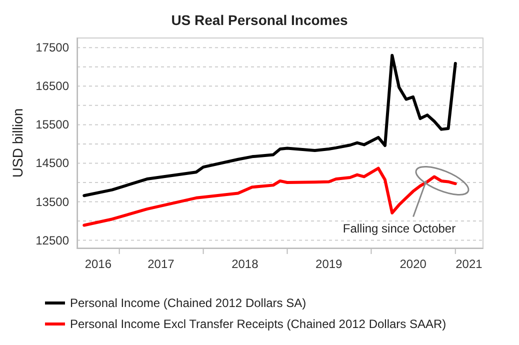  What do you see at coordinates (245, 264) in the screenshot?
I see `x-tick-label: 2018` at bounding box center [245, 264].